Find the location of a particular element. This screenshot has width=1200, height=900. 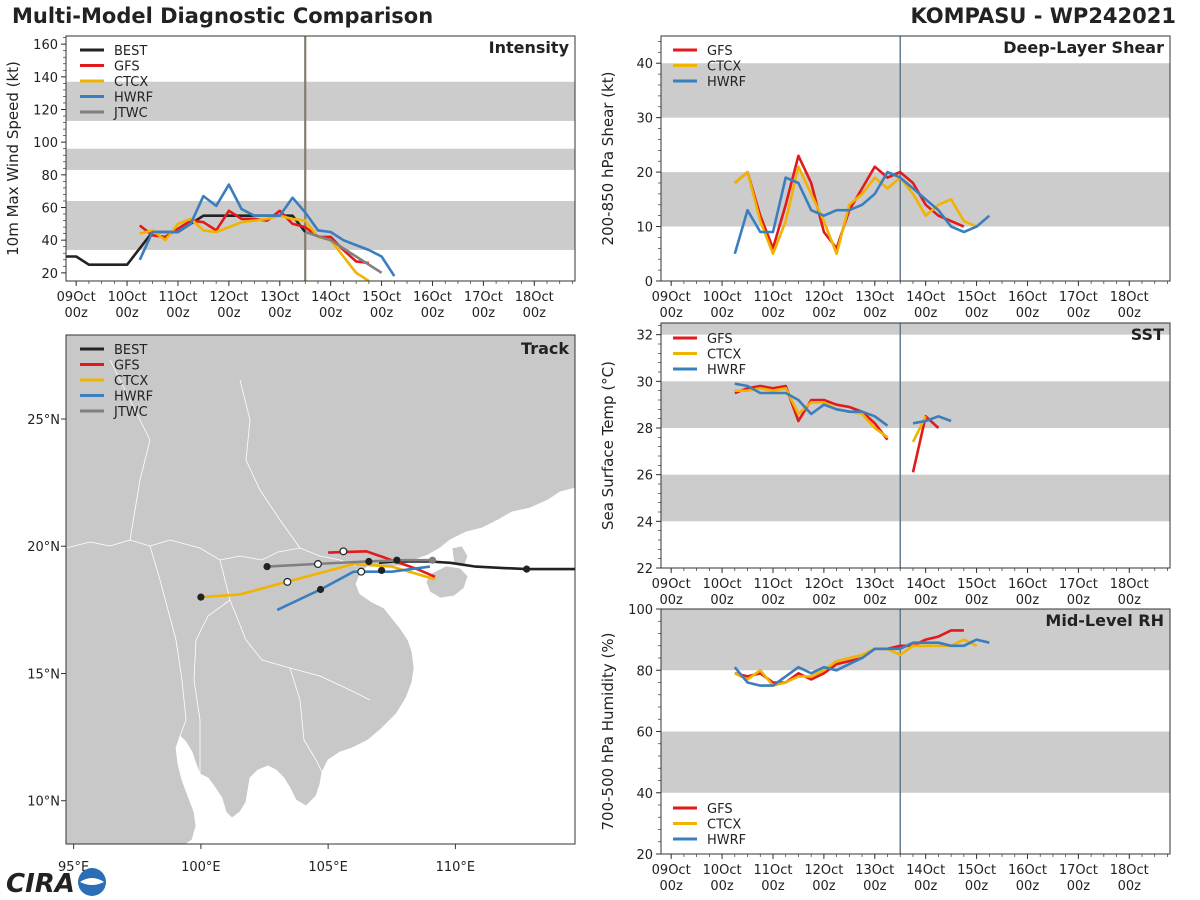

intensity-x-tick-label-day: 13Oct is located at coordinates (279, 297).